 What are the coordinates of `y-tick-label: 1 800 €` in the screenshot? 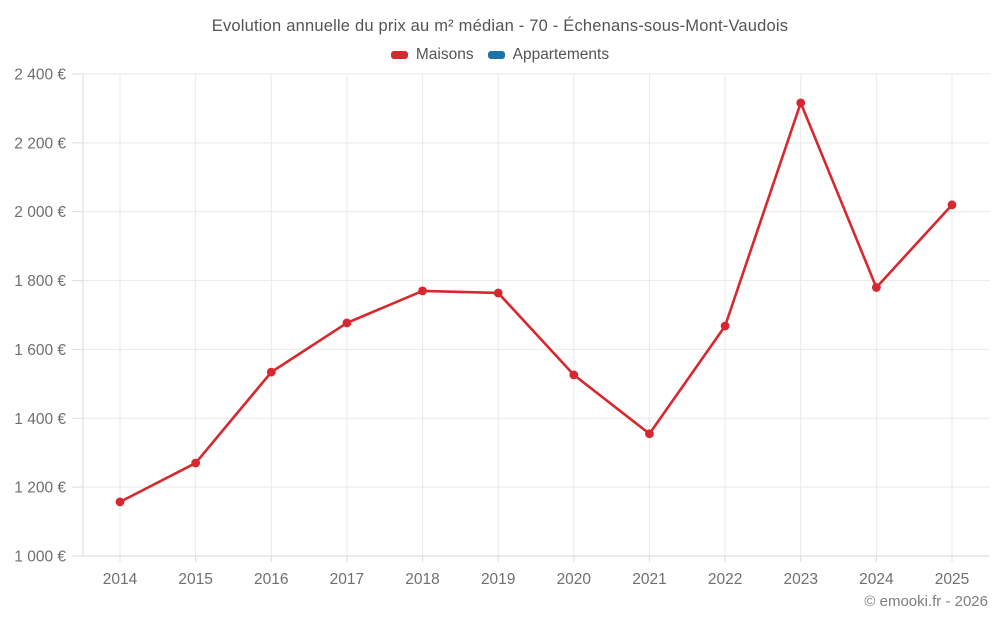 It's located at (40, 281).